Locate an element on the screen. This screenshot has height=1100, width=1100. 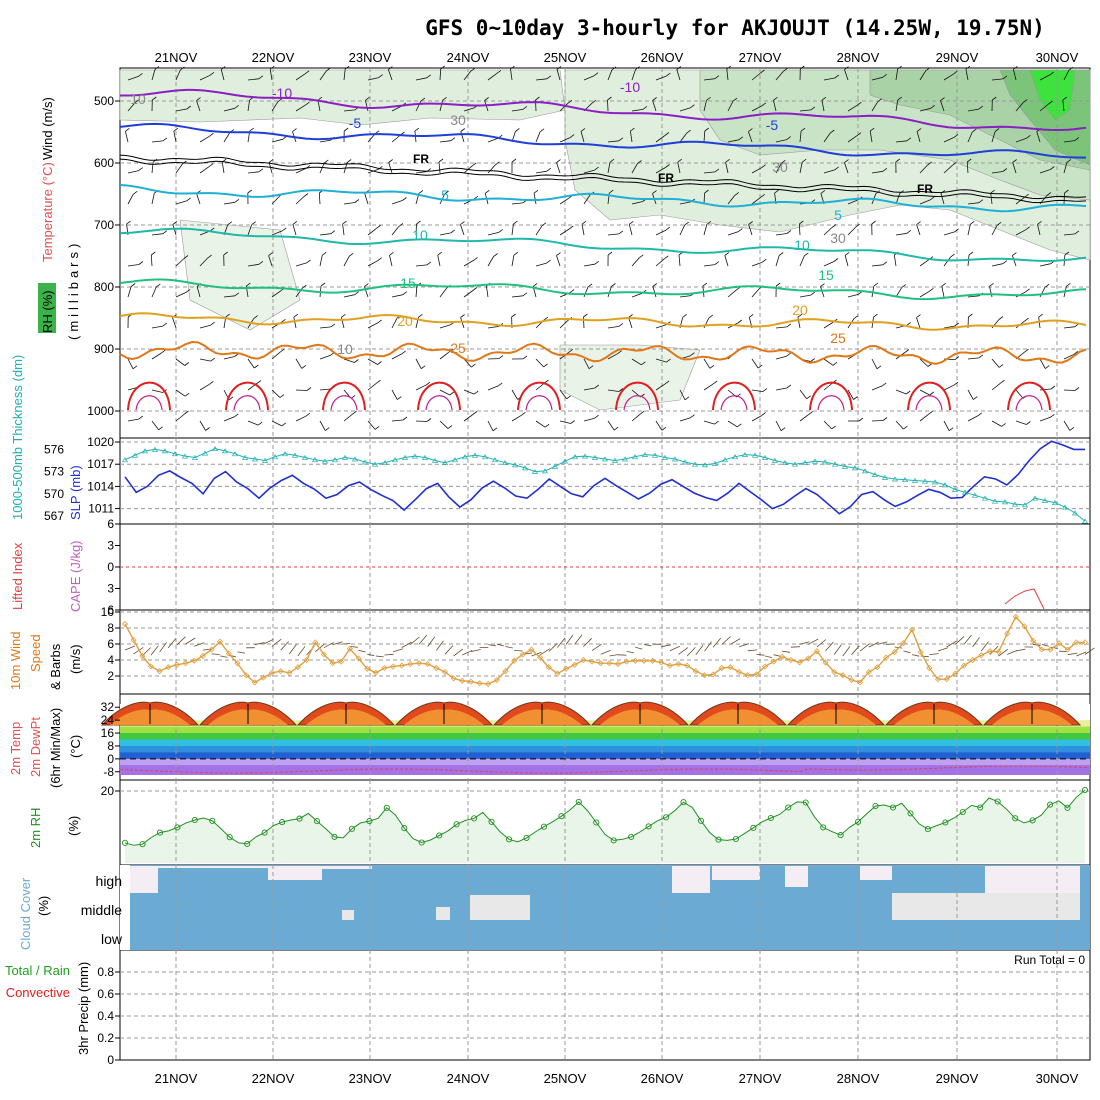
wind-tick: 4 is located at coordinates (110, 660).